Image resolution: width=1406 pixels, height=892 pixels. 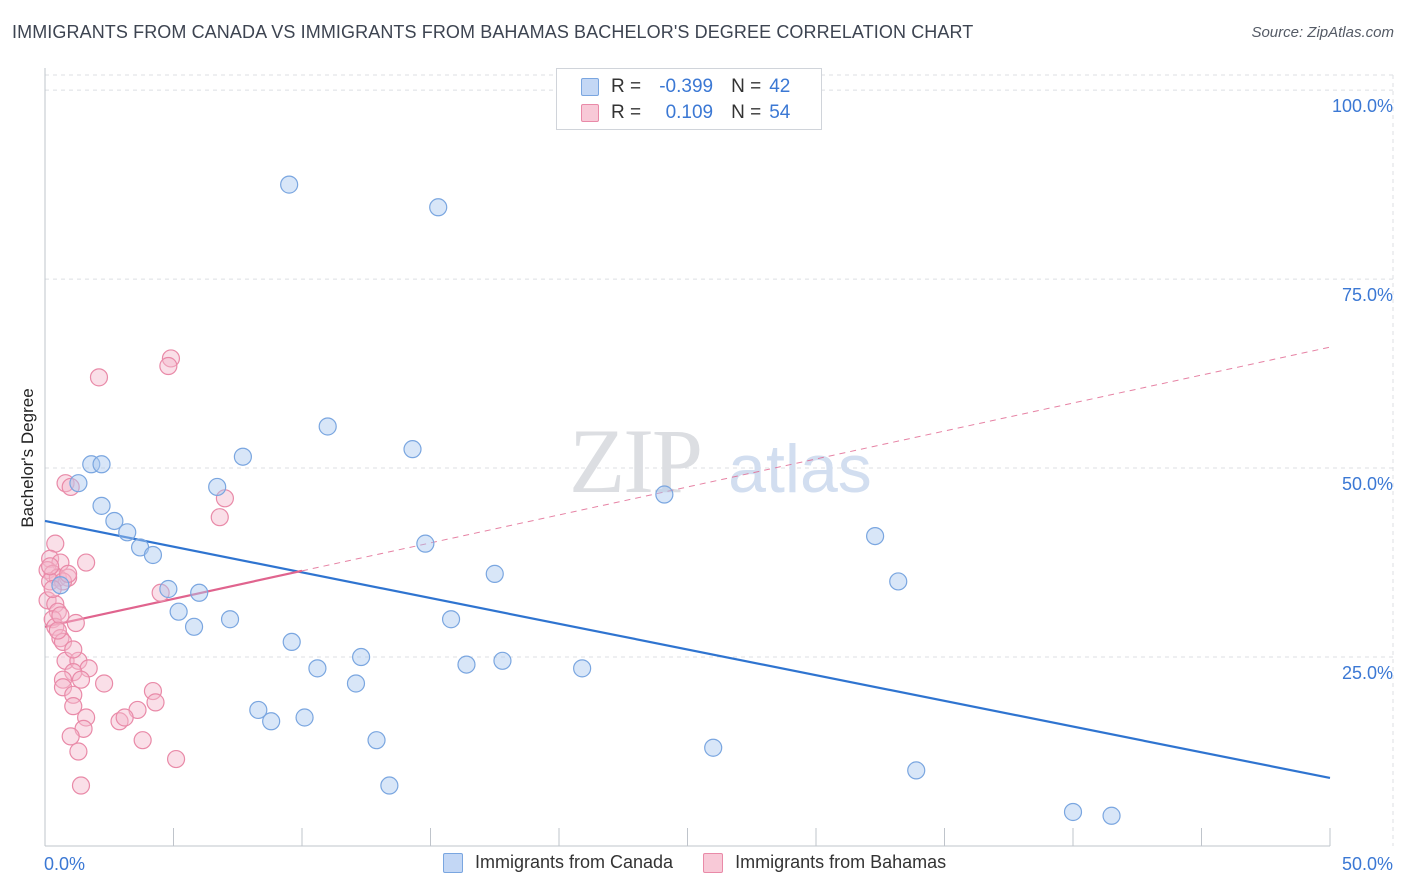 I want to click on n-label-canada: N =, so click(x=746, y=86).